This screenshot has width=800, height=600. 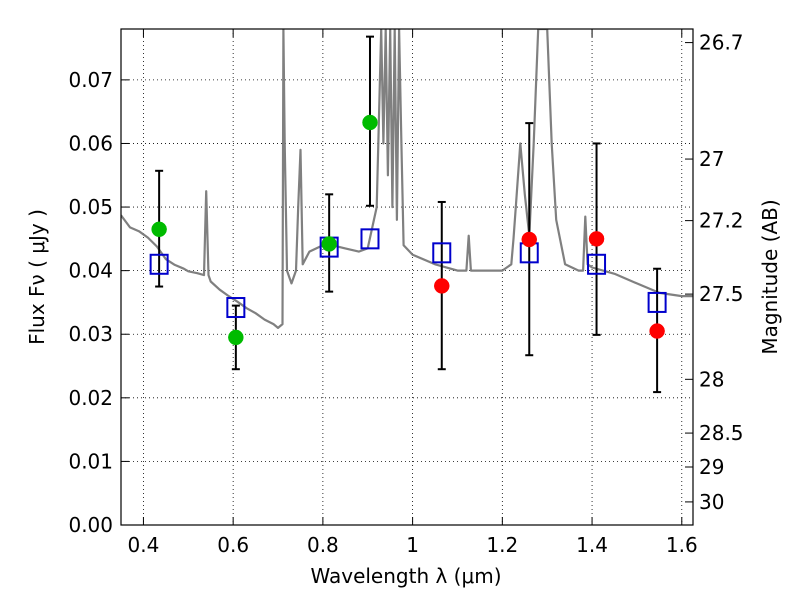 What do you see at coordinates (682, 545) in the screenshot?
I see `x-tick-label: 1.6` at bounding box center [682, 545].